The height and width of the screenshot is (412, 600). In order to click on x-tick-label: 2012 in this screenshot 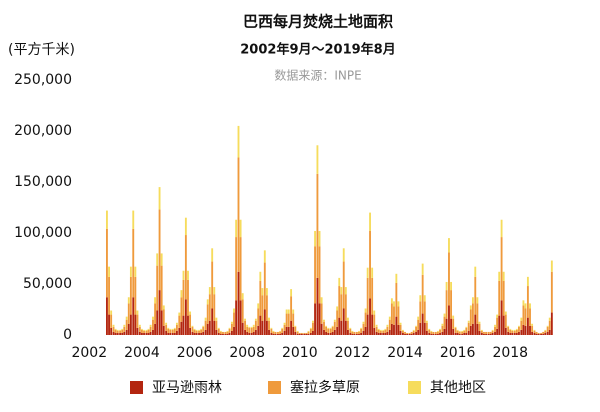, I will do `click(353, 353)`.